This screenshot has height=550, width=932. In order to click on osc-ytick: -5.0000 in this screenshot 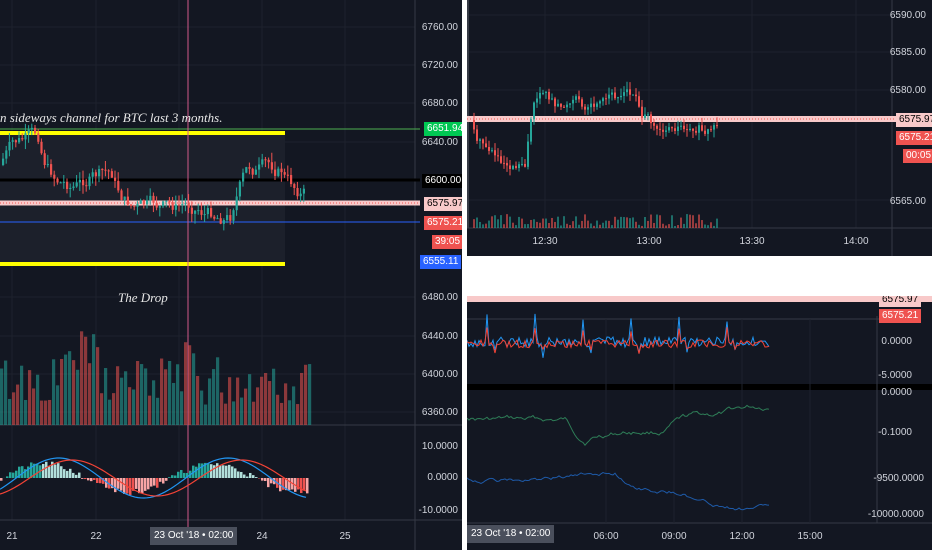, I will do `click(895, 375)`.